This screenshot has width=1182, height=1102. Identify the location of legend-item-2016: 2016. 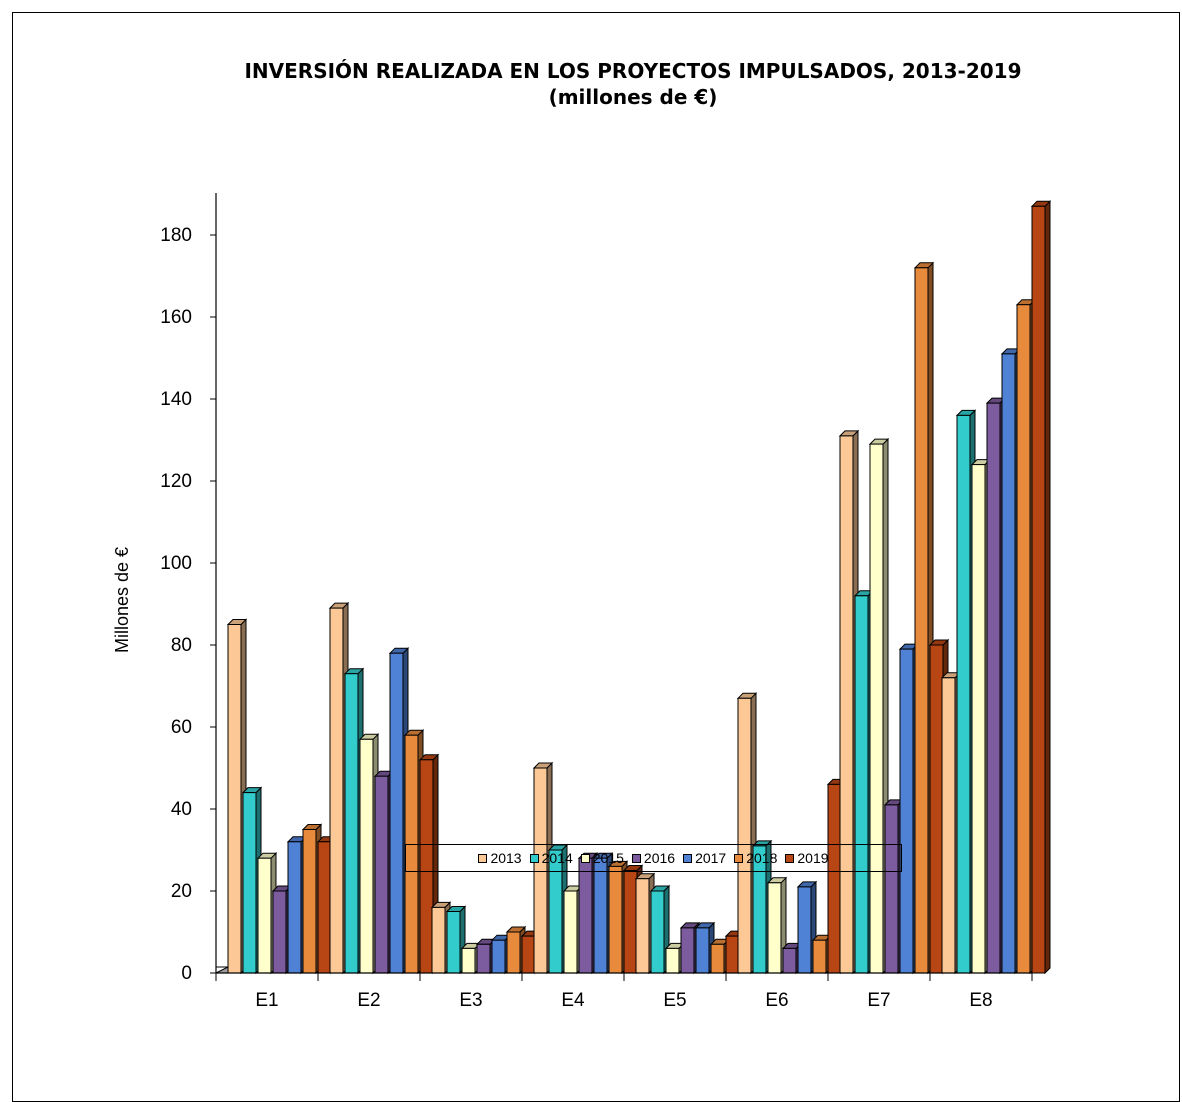
(653, 858).